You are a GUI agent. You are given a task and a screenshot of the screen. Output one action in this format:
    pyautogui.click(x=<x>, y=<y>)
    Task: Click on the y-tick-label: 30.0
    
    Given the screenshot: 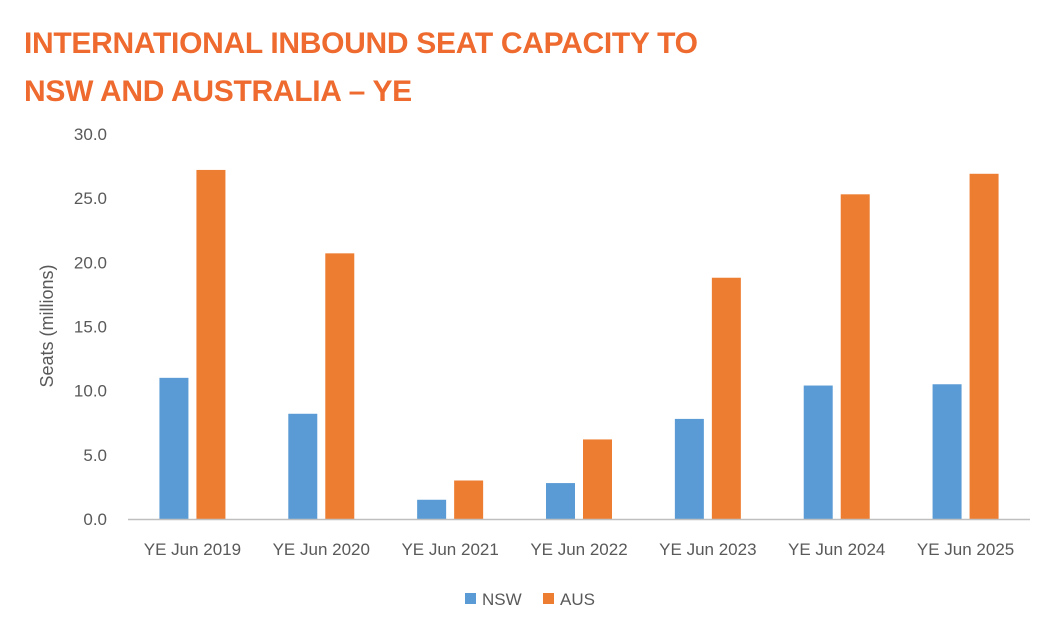 What is the action you would take?
    pyautogui.click(x=90, y=134)
    